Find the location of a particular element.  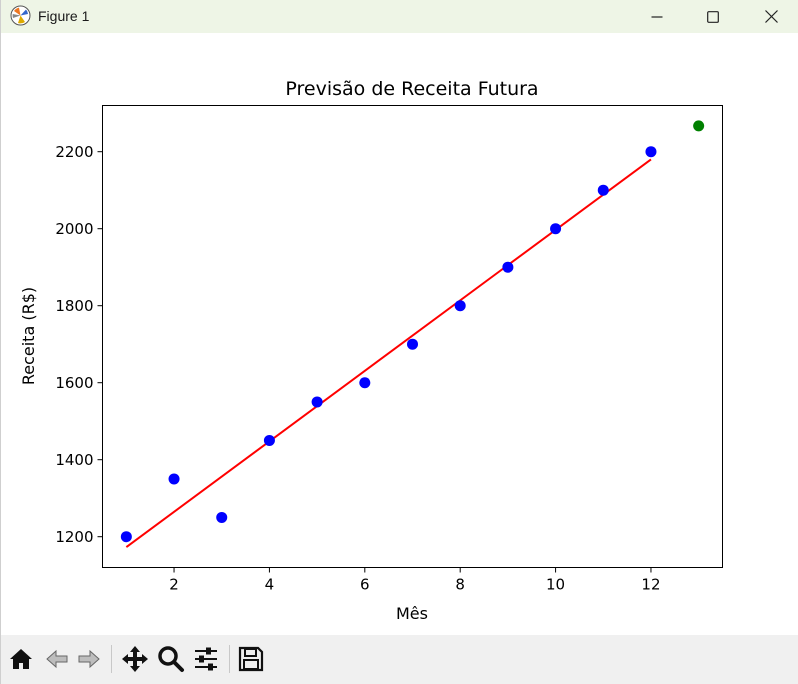

y-tick-label: 2000 is located at coordinates (74, 229).